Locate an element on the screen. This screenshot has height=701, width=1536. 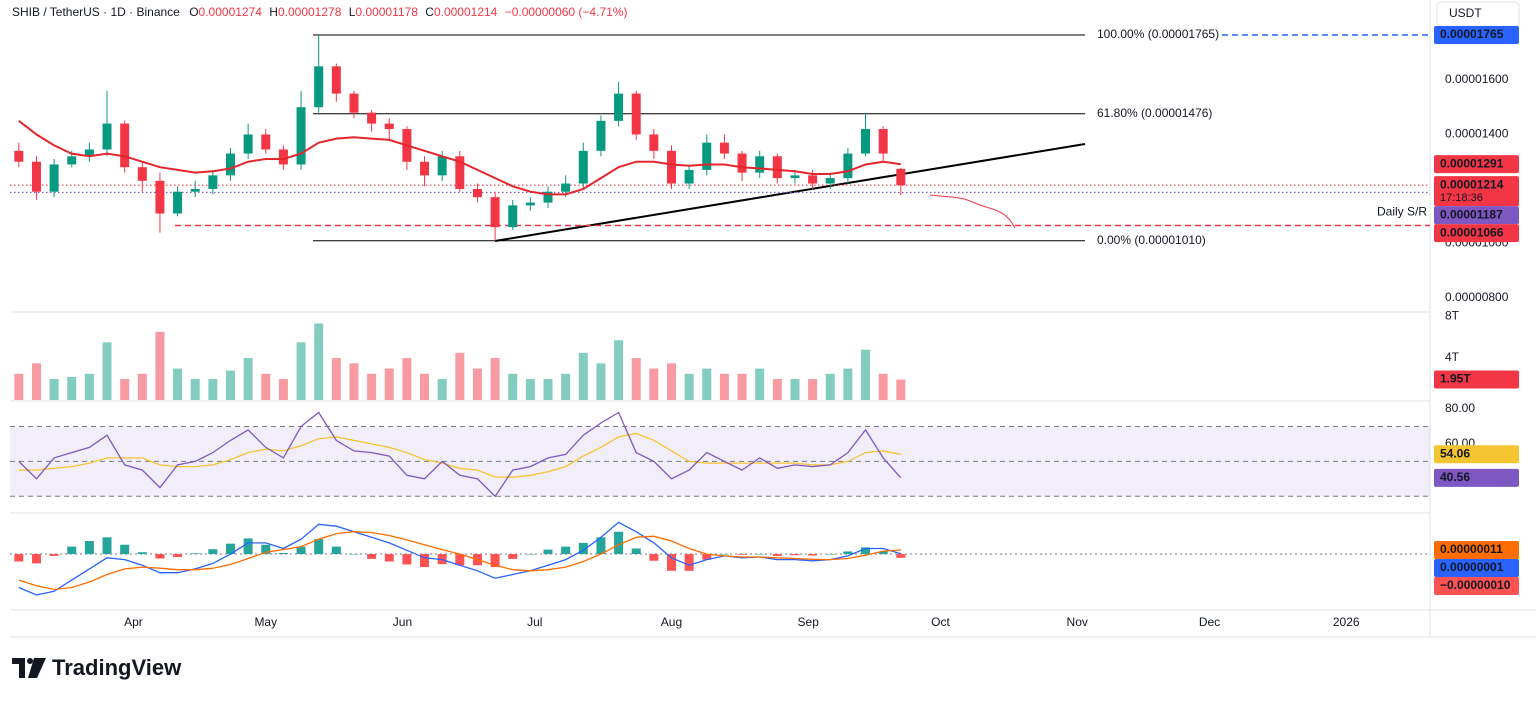
price-label: 0.00000001 is located at coordinates (1472, 567).